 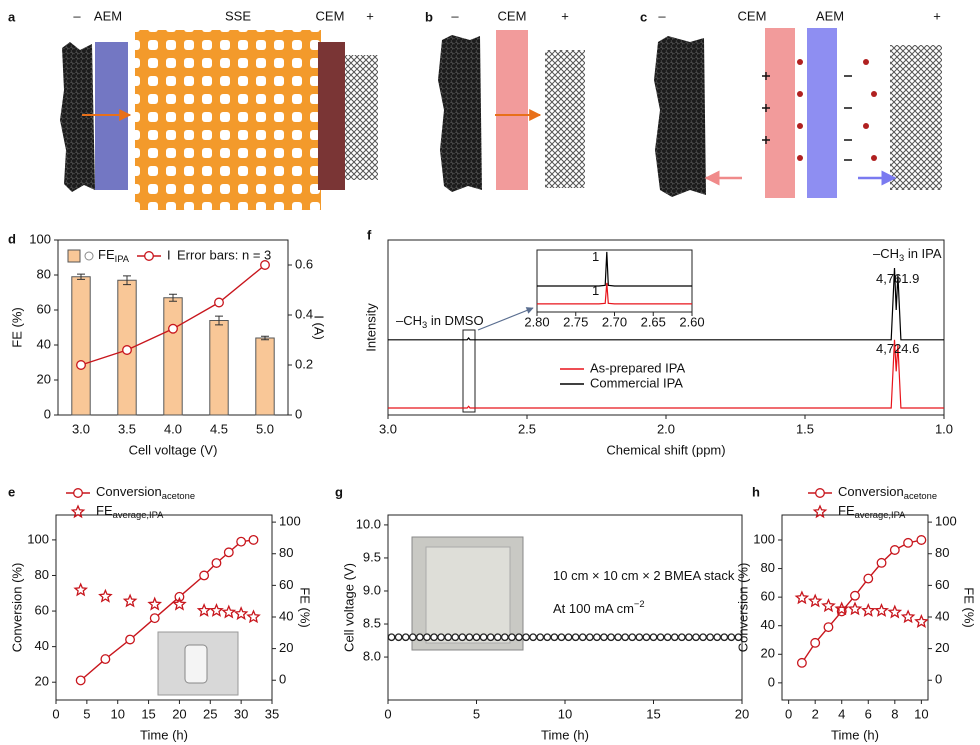 I want to click on y-tick-label: 60, so click(x=44, y=308).